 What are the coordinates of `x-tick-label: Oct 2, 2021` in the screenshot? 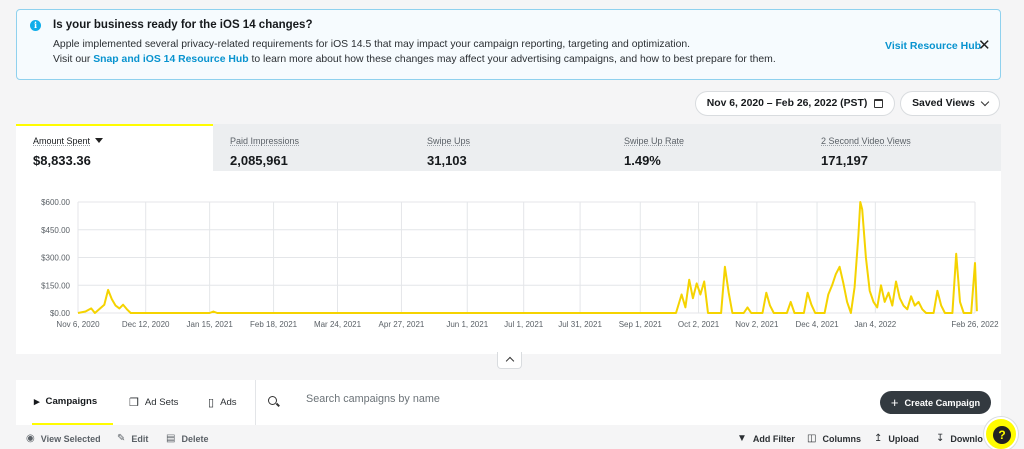 It's located at (699, 324).